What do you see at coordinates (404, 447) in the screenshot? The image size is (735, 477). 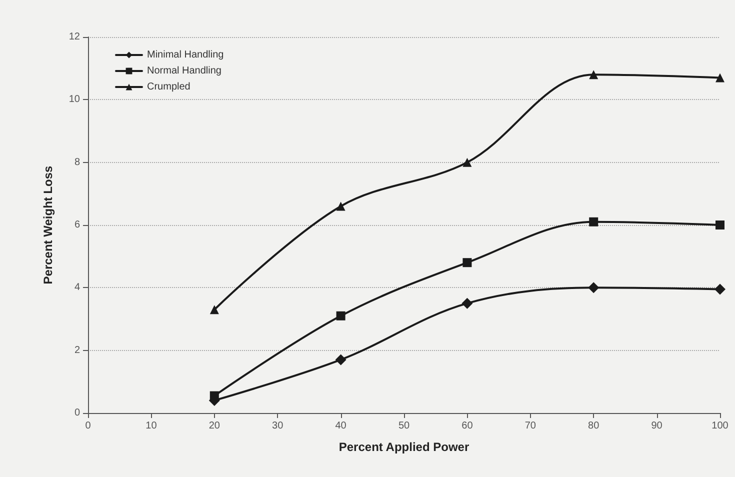 I see `x-axis-title: Percent Applied Power` at bounding box center [404, 447].